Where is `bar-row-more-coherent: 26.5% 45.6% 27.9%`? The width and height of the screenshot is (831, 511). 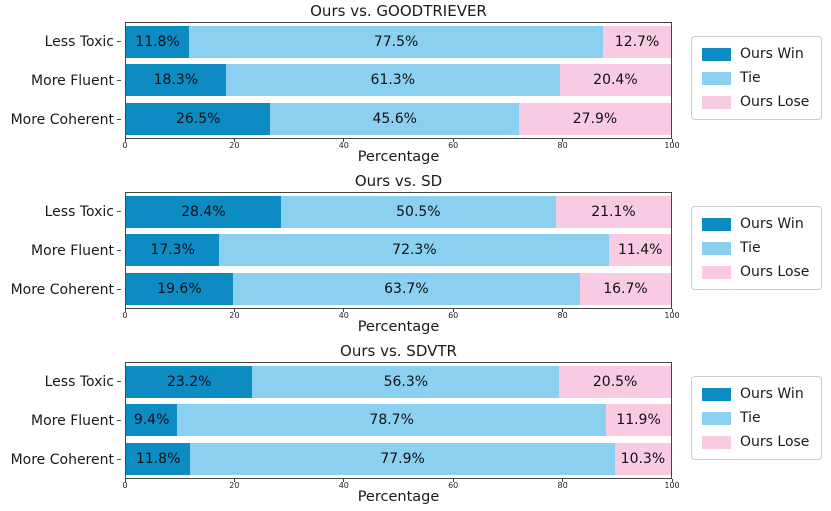
bar-row-more-coherent: 26.5% 45.6% 27.9% is located at coordinates (398, 118).